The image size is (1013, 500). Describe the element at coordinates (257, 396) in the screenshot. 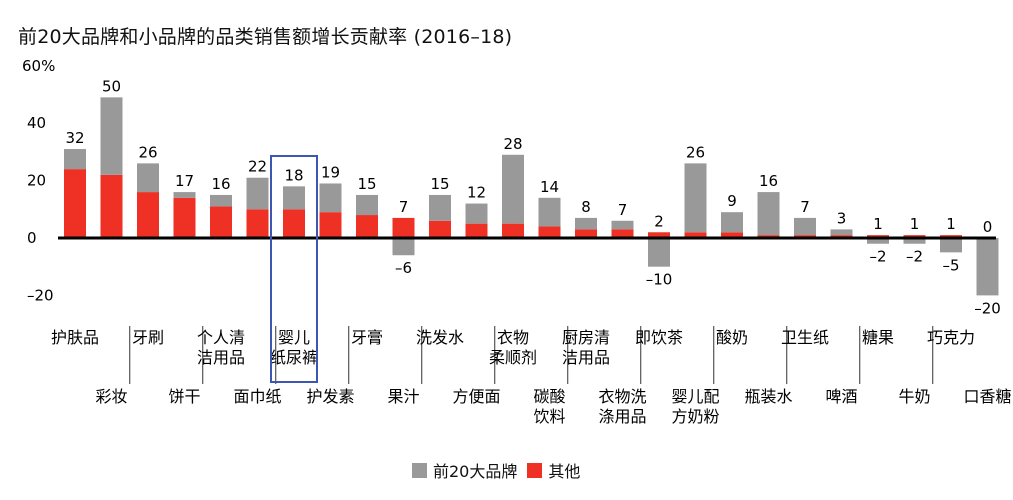

I see `category-label: 面巾纸` at that location.